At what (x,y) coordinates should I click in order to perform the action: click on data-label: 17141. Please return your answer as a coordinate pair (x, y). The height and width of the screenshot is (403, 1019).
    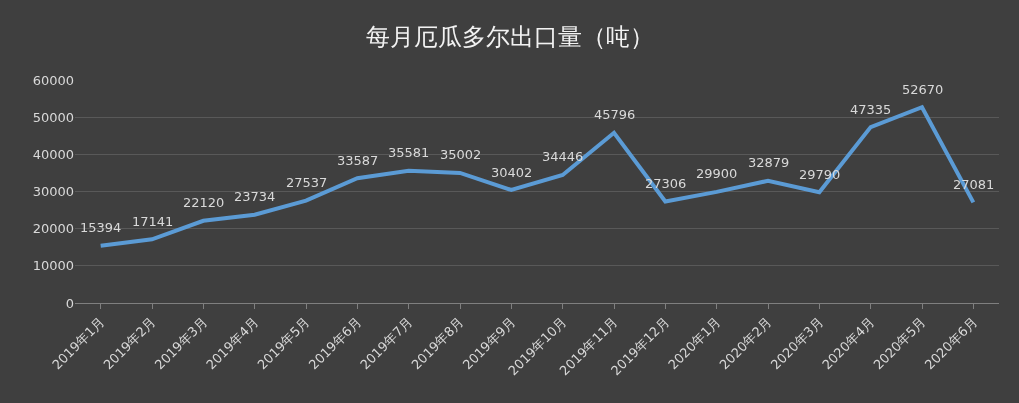
    Looking at the image, I should click on (153, 221).